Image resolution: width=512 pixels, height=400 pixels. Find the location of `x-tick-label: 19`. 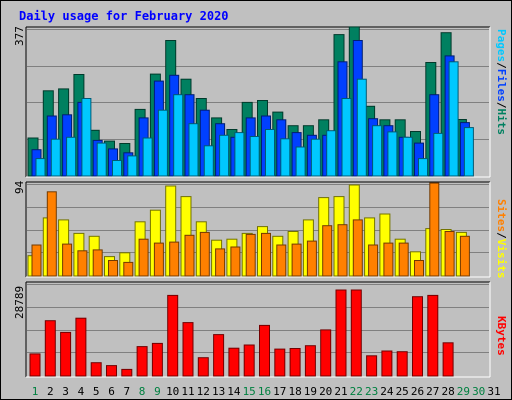

x-tick-label: 19 is located at coordinates (310, 391).